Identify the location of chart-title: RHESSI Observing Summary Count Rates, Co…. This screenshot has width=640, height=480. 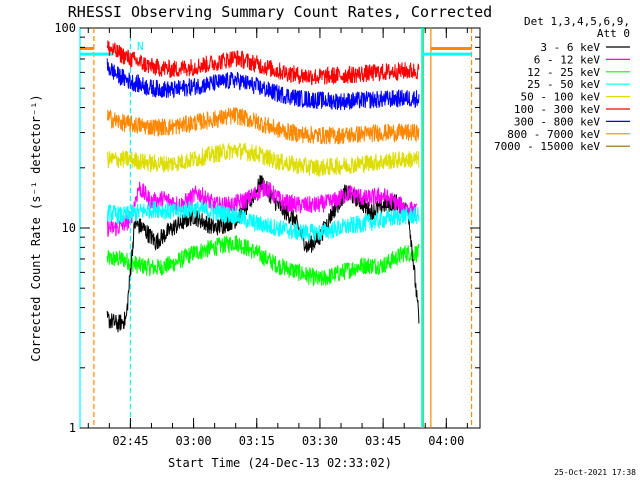
(280, 12).